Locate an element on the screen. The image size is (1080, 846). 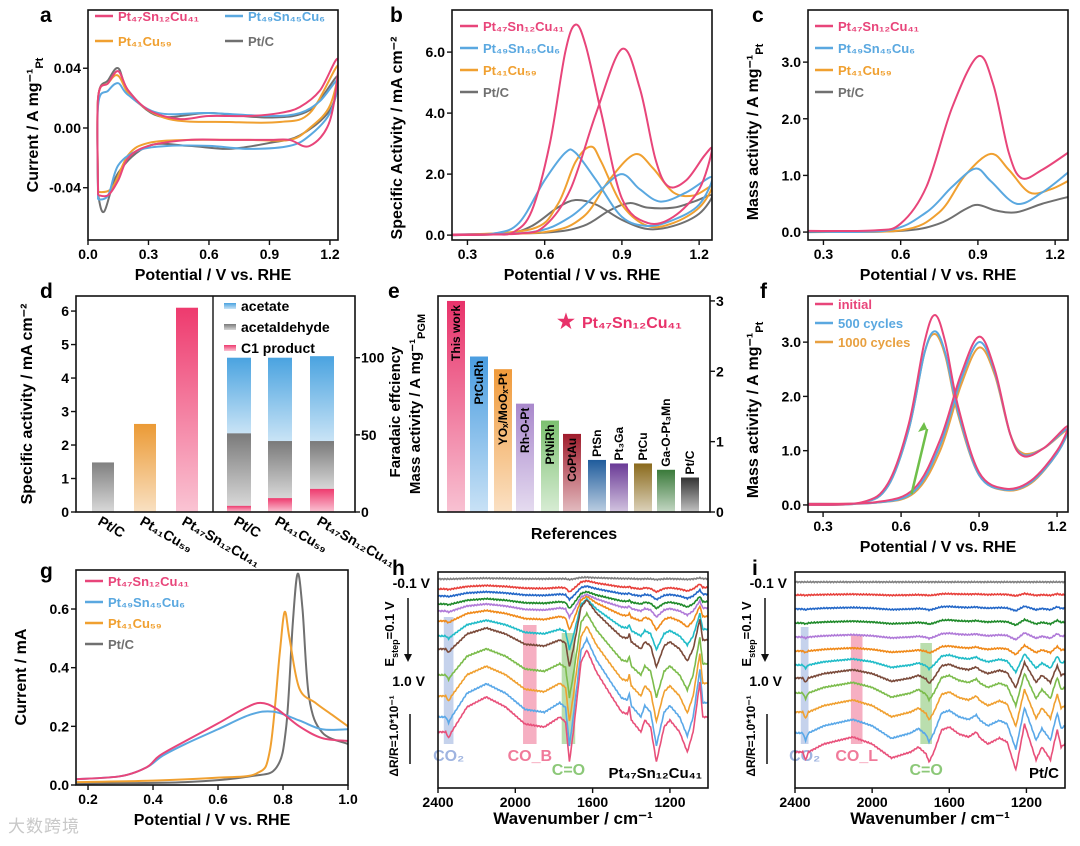
legend-label: acetaldehyde is located at coordinates (285, 327).